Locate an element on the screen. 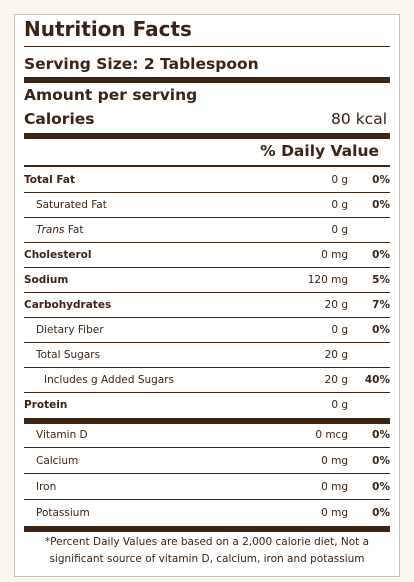  nutrient-name: Total Fat is located at coordinates (50, 180).